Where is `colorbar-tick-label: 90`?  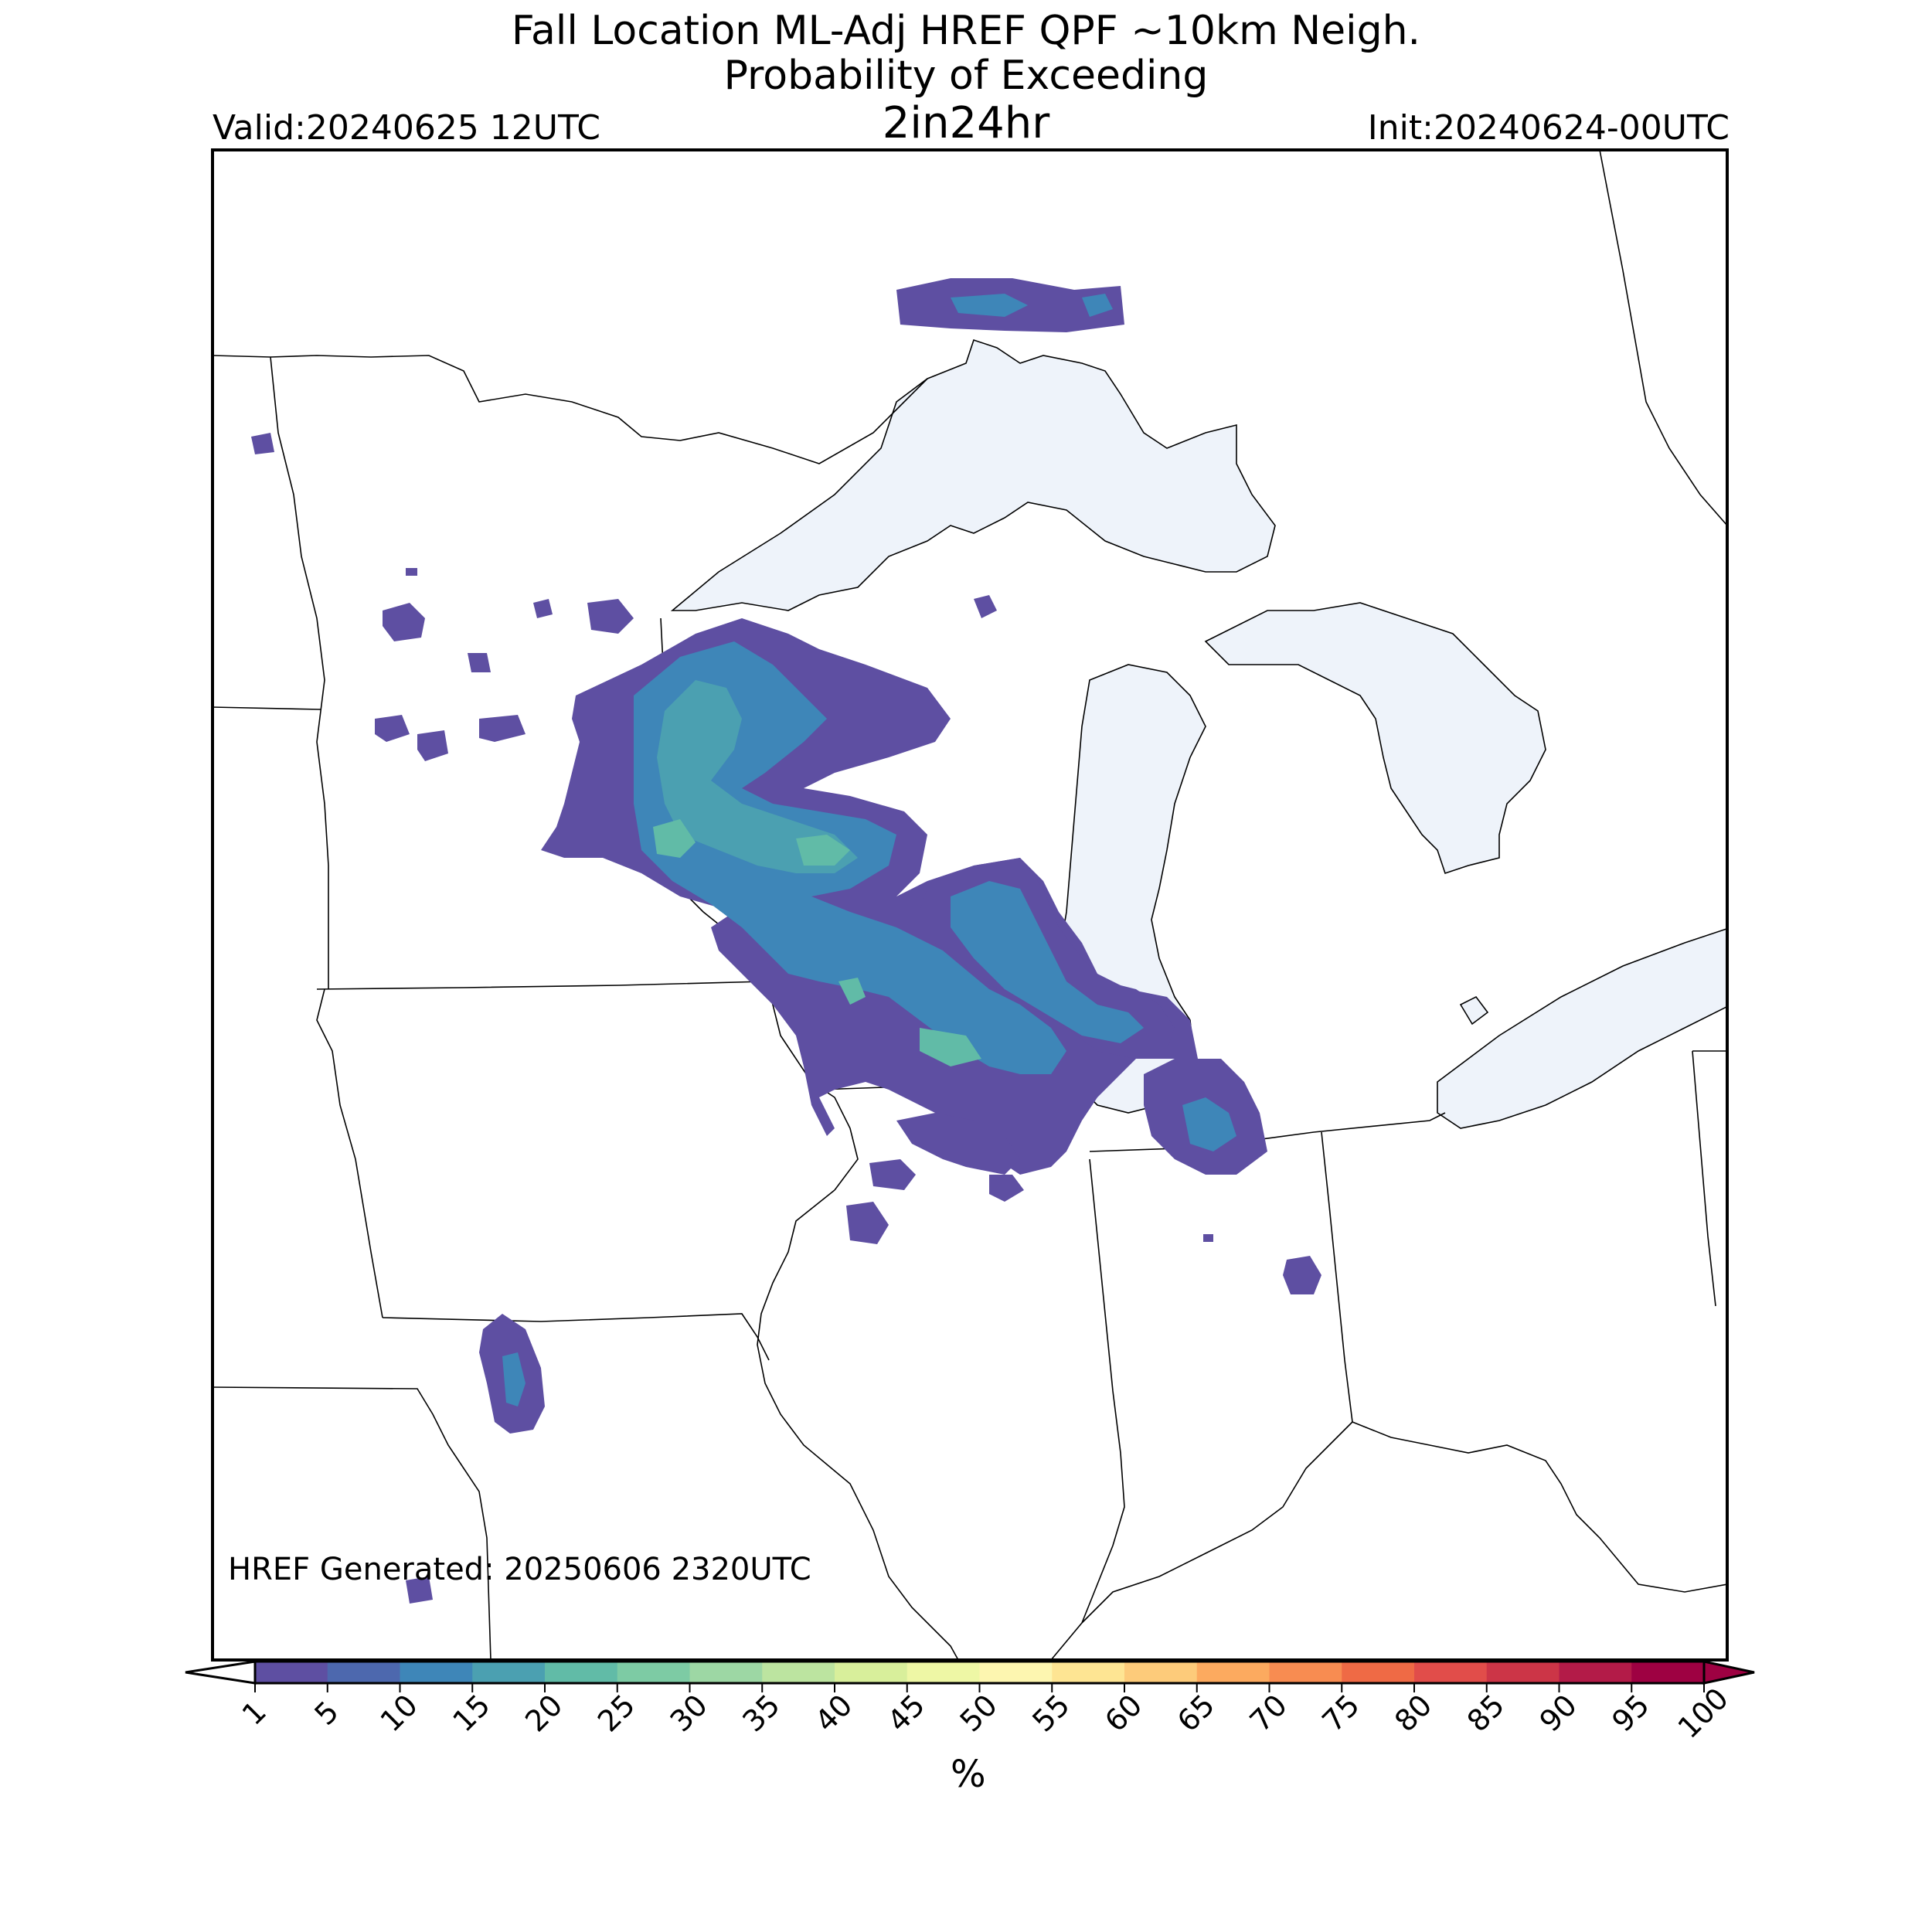 colorbar-tick-label: 90 is located at coordinates (1558, 1713).